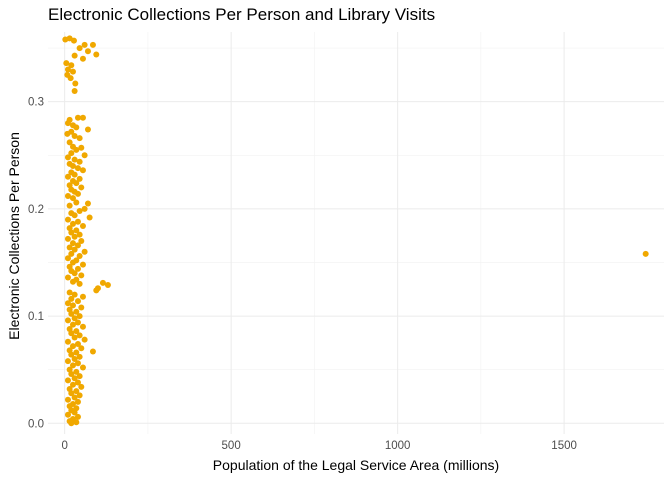 This screenshot has width=672, height=480. I want to click on y-tick-label: 0.1, so click(36, 317).